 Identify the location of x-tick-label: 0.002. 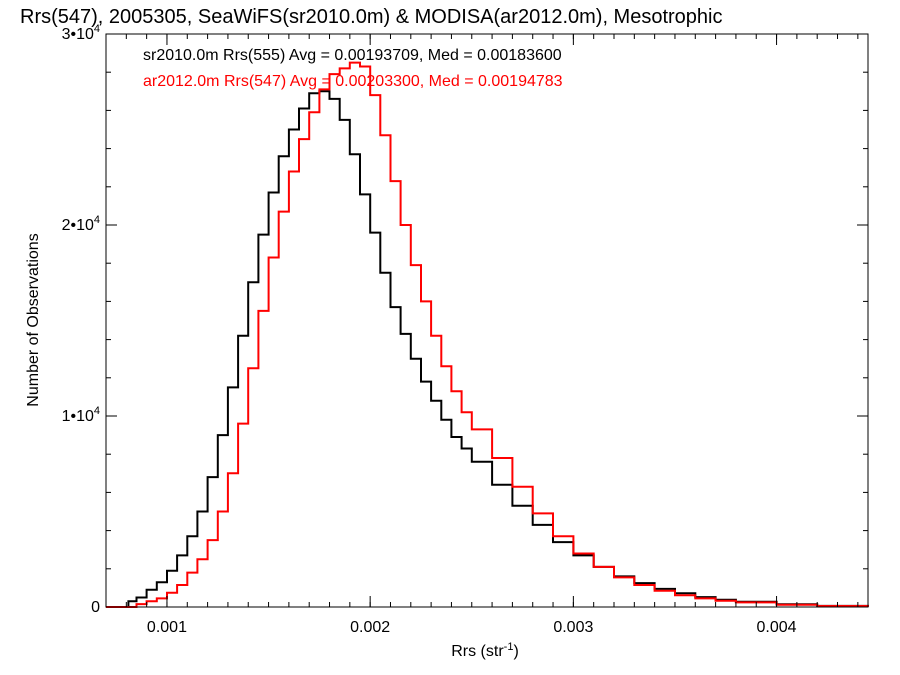
(370, 627).